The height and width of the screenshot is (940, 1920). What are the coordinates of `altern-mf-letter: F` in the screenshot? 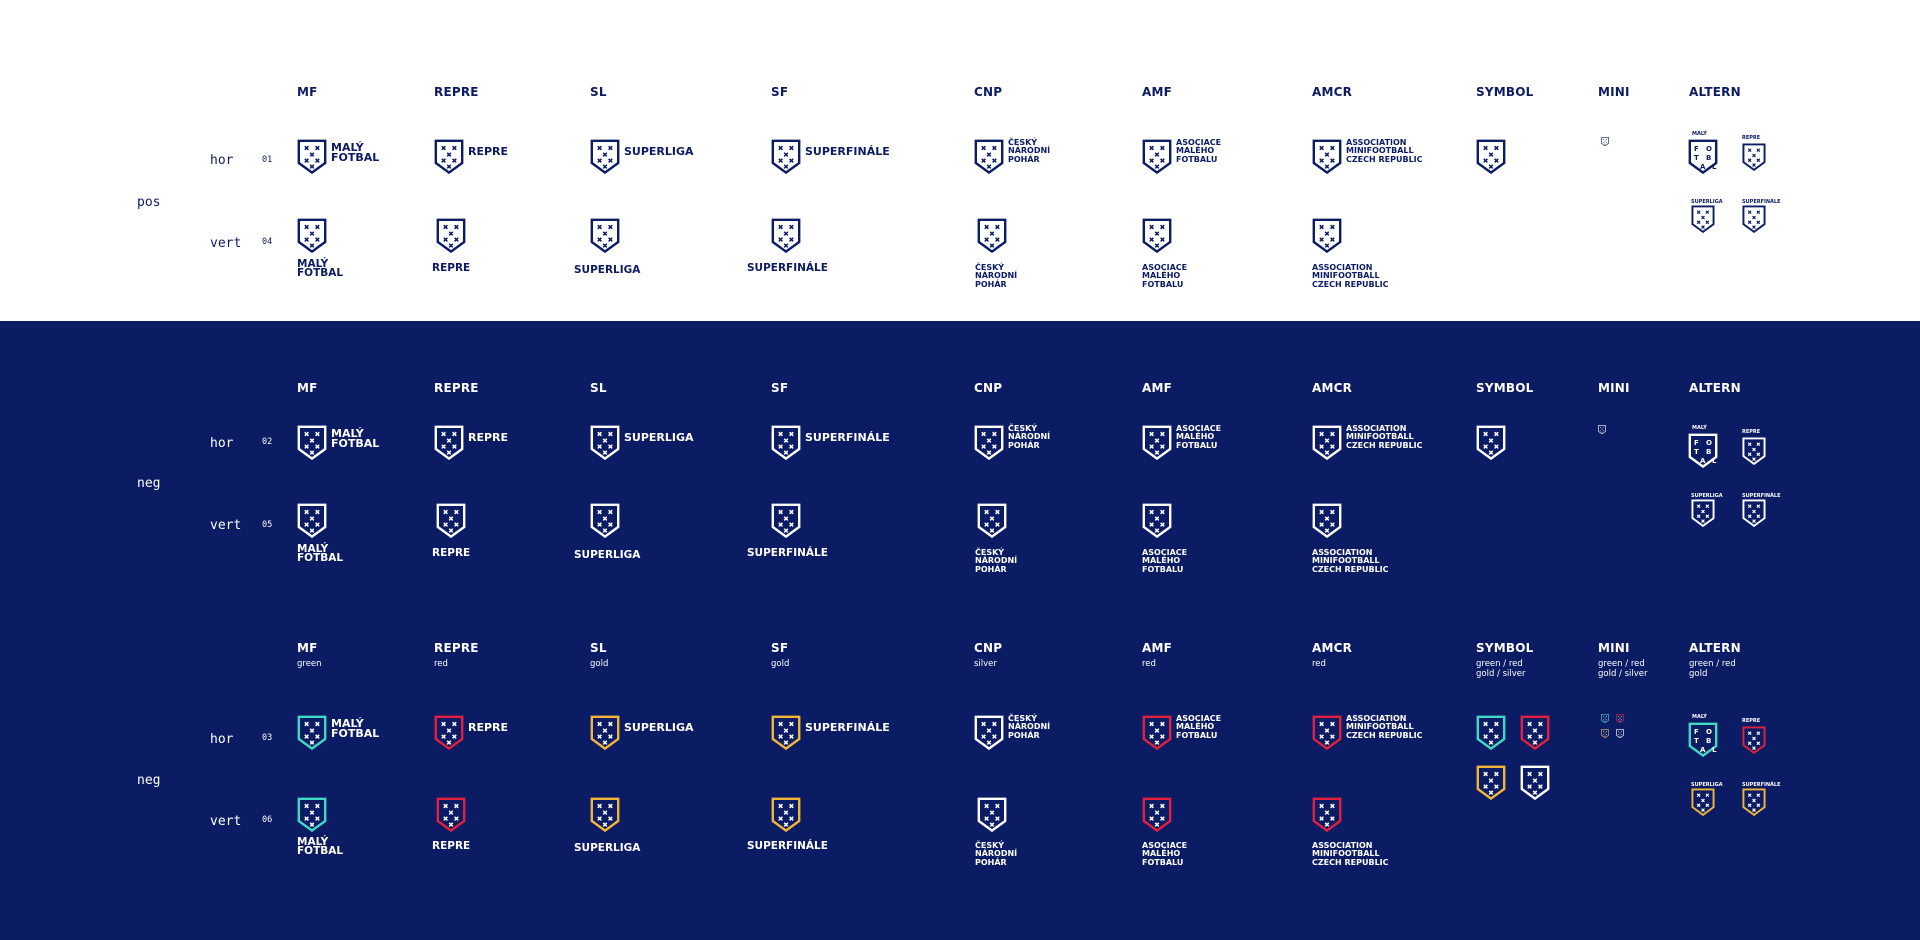 It's located at (1696, 149).